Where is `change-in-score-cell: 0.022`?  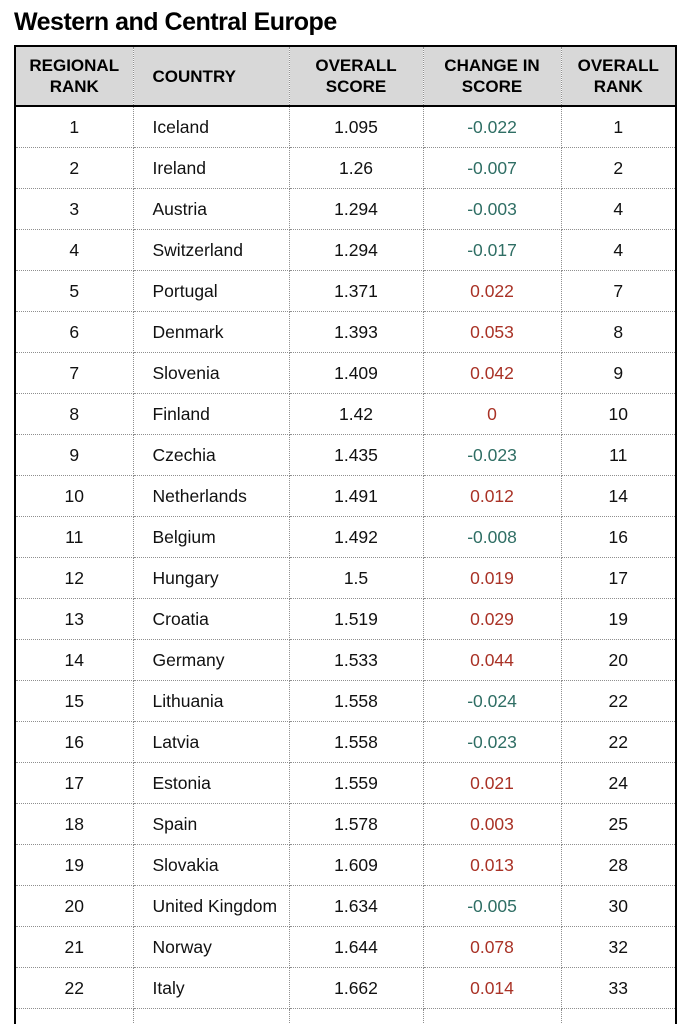
change-in-score-cell: 0.022 is located at coordinates (492, 291).